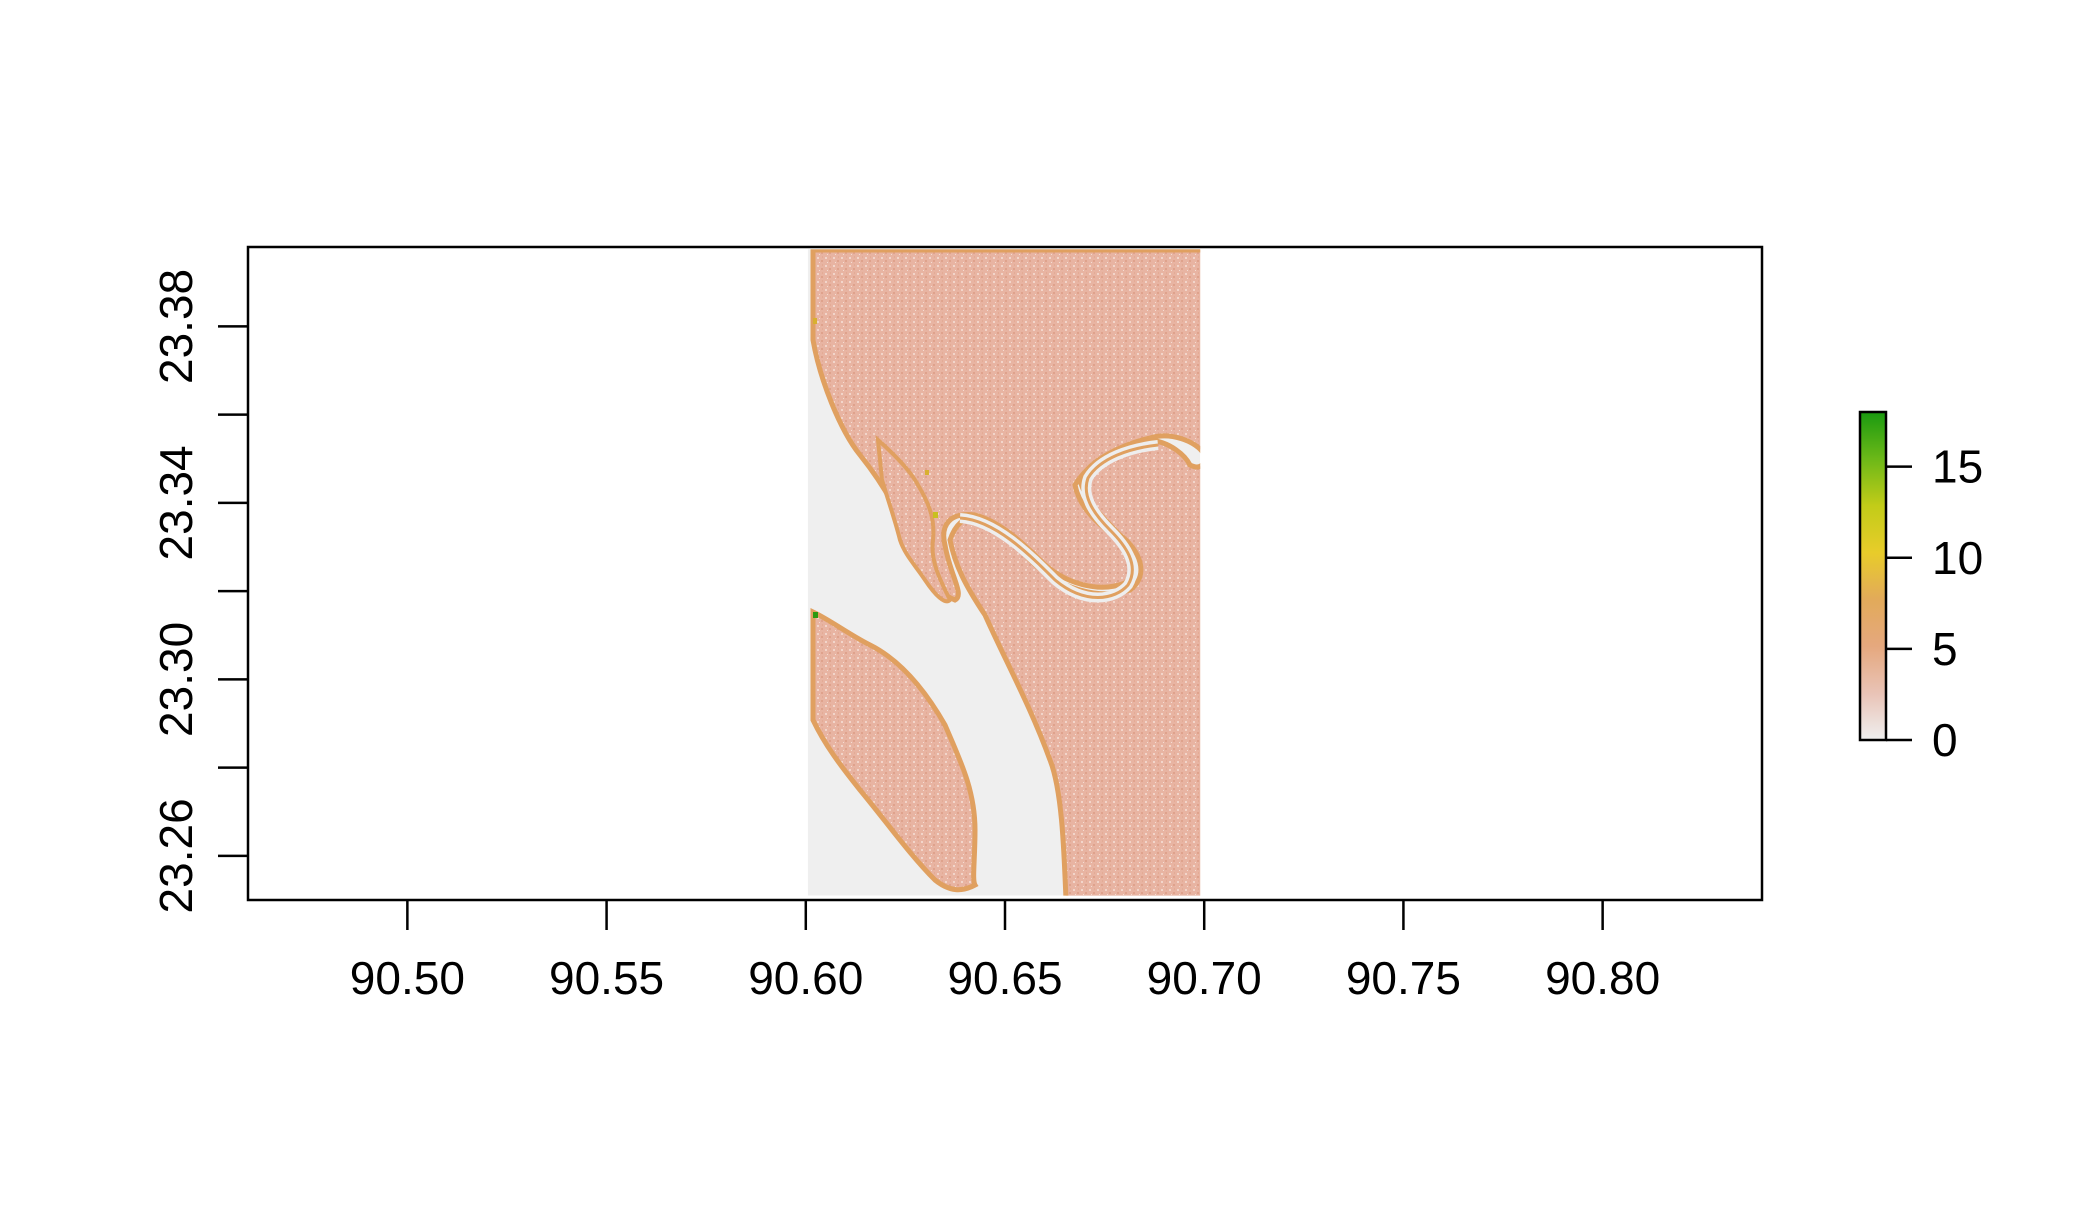 The height and width of the screenshot is (1205, 2100). Describe the element at coordinates (1059, 521) in the screenshot. I see `river-bank` at that location.